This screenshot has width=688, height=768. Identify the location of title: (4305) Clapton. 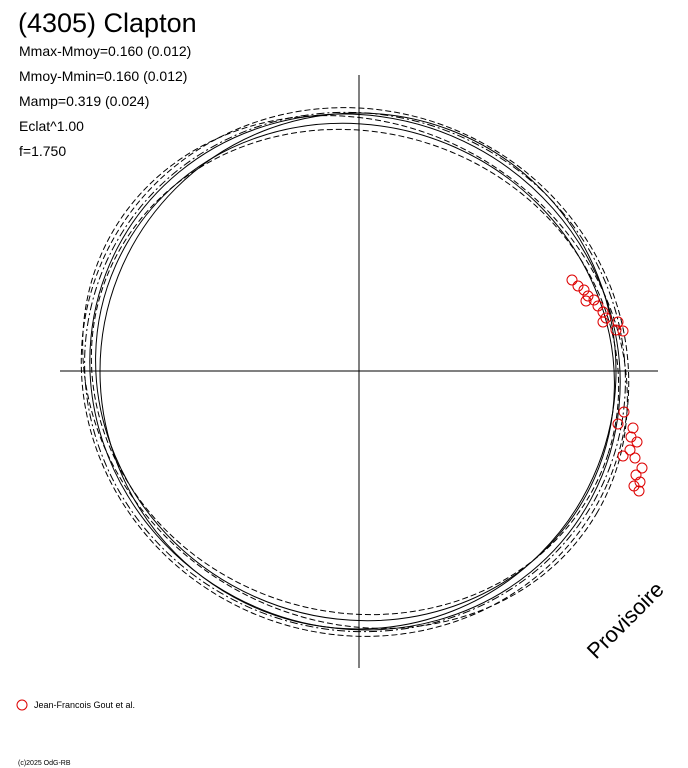
(107, 23).